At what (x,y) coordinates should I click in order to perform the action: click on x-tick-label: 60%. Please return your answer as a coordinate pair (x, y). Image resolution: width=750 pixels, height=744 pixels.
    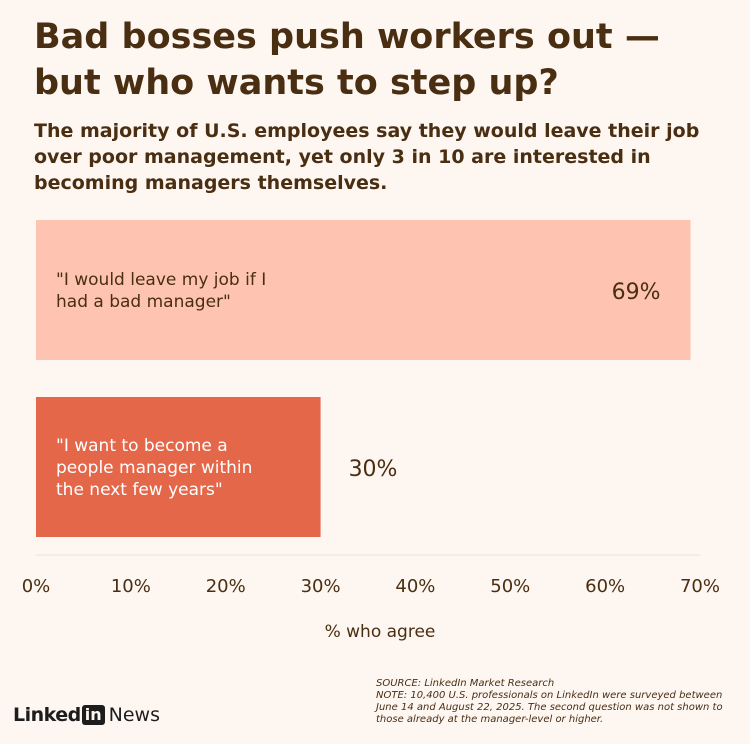
    Looking at the image, I should click on (605, 586).